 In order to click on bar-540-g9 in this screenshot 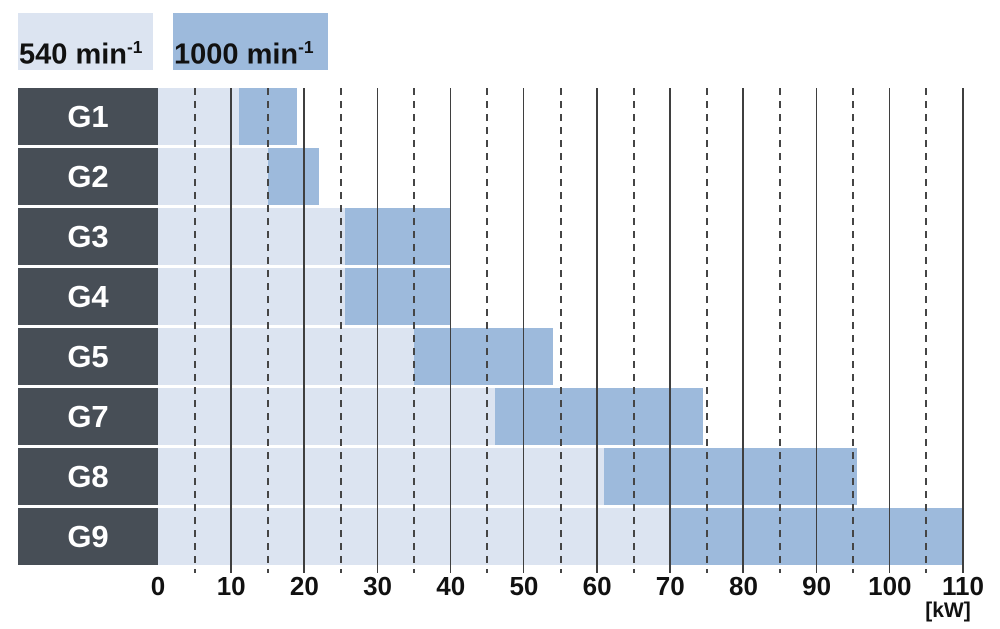, I will do `click(414, 536)`.